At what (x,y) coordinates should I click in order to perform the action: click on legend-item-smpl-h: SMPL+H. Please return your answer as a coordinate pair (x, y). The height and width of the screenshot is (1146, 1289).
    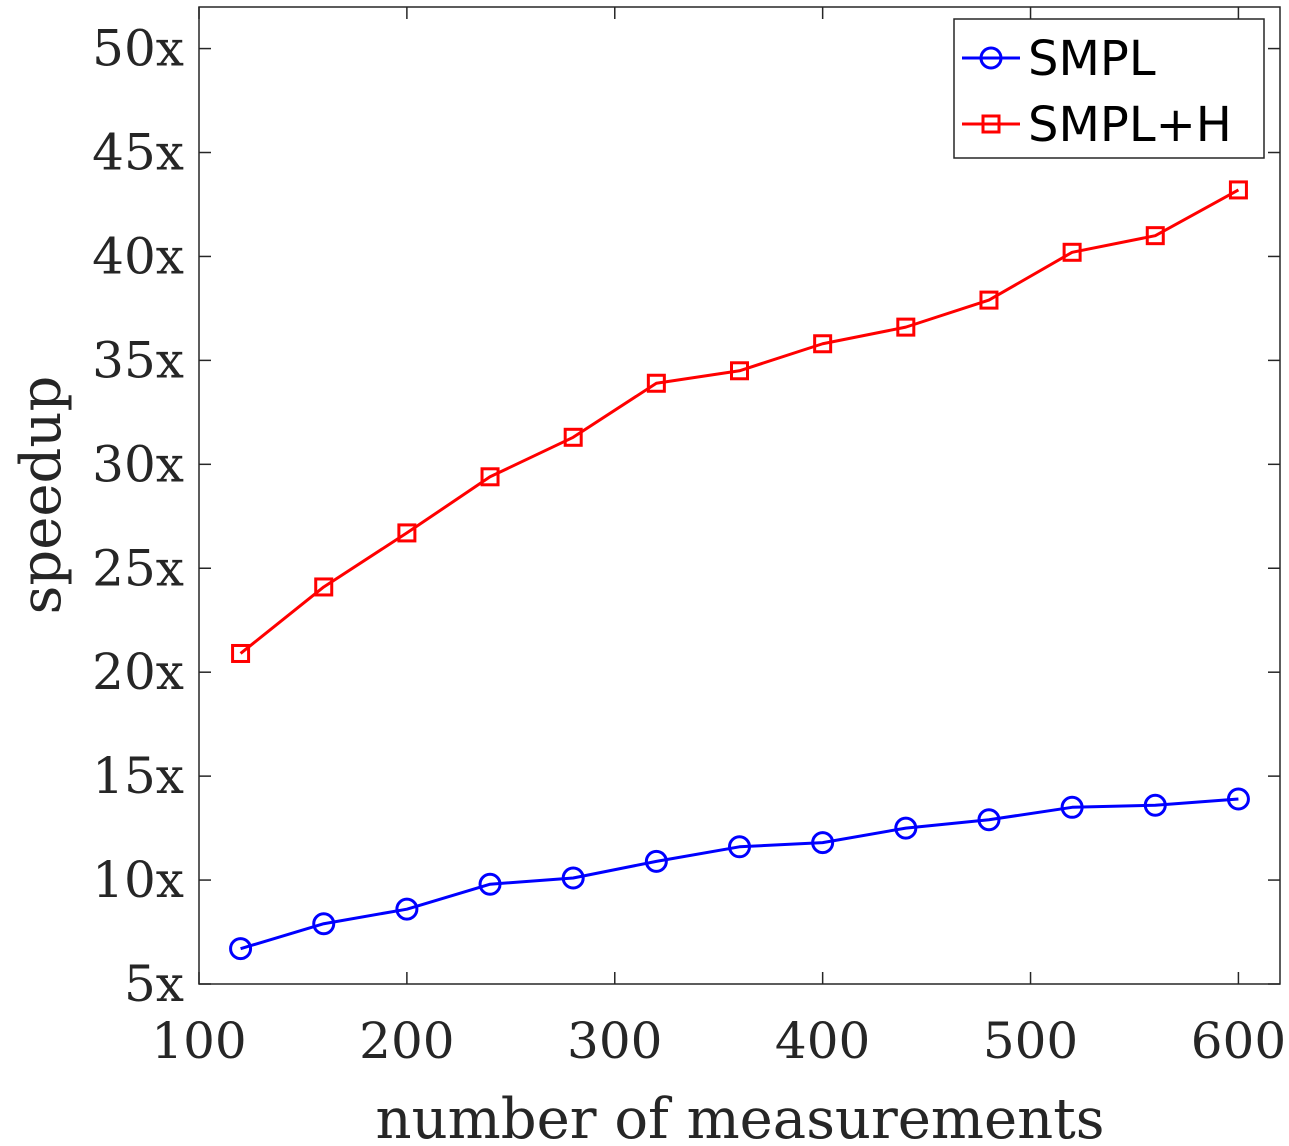
    Looking at the image, I should click on (1097, 125).